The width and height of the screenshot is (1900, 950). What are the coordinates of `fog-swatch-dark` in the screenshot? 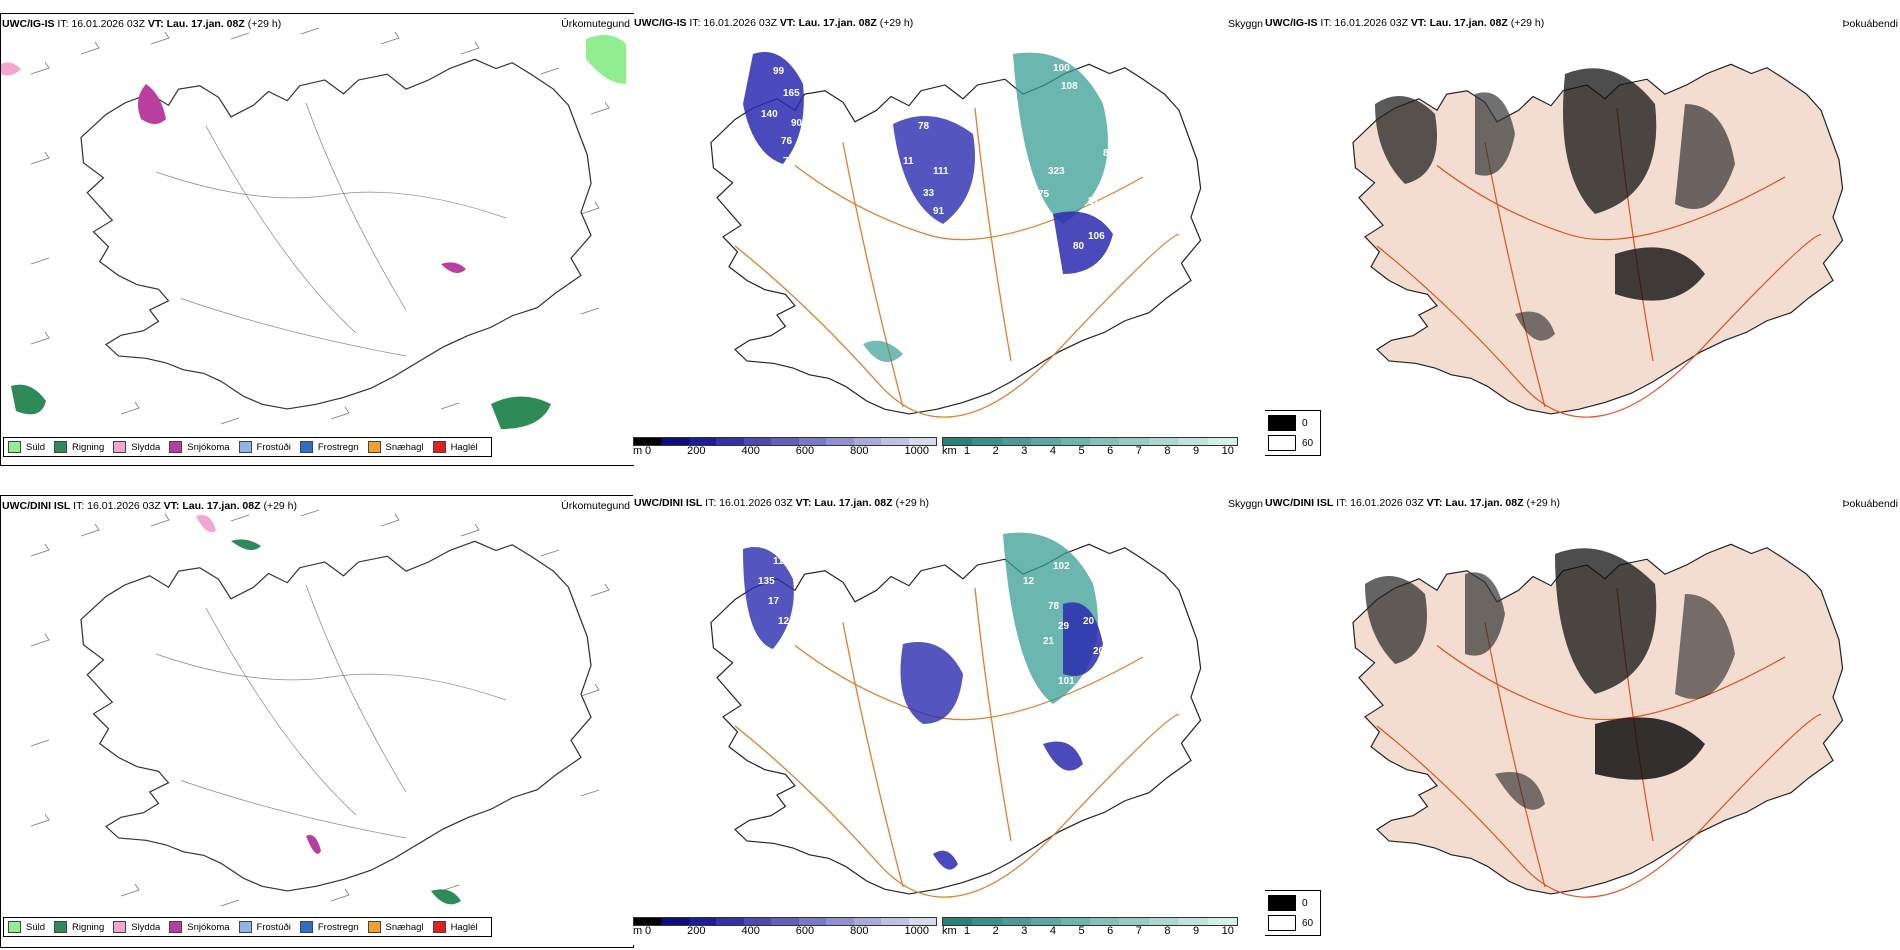 It's located at (1282, 903).